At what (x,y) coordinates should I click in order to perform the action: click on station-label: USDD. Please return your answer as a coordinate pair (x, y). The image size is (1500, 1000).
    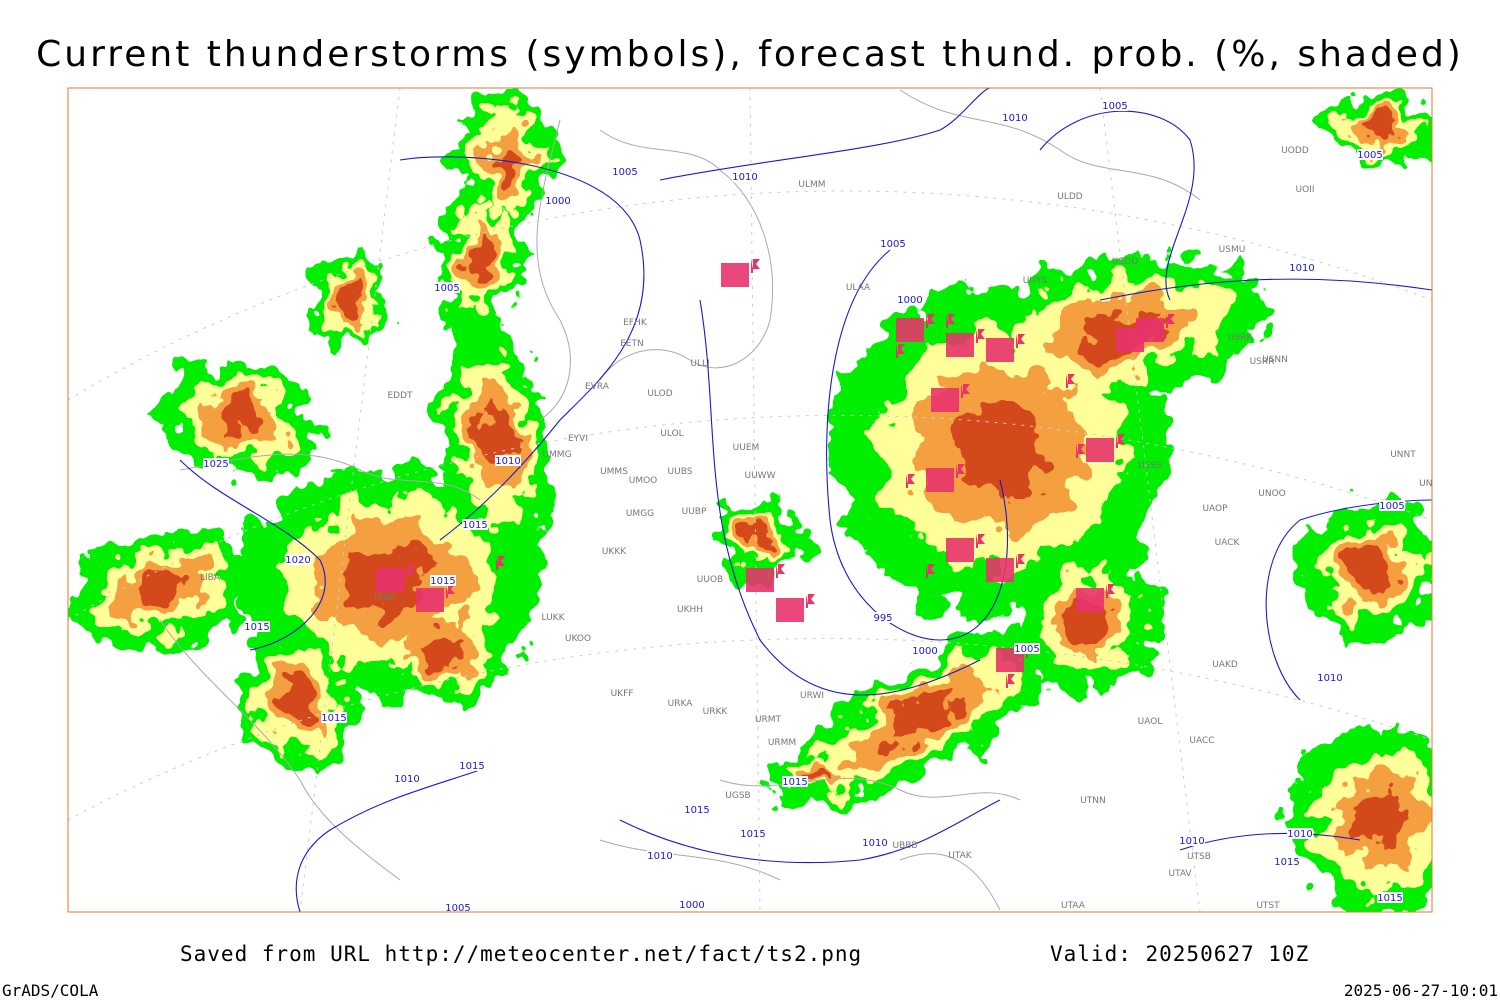
    Looking at the image, I should click on (1125, 262).